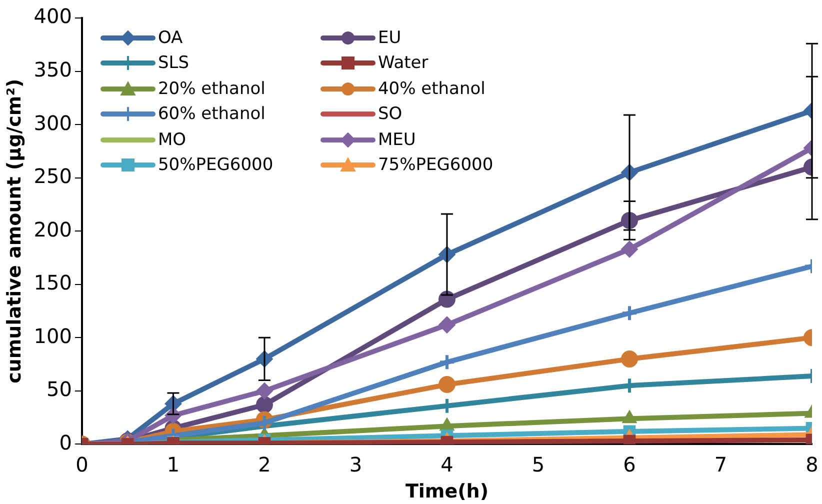 Image resolution: width=822 pixels, height=504 pixels. I want to click on legend-label: EU, so click(390, 38).